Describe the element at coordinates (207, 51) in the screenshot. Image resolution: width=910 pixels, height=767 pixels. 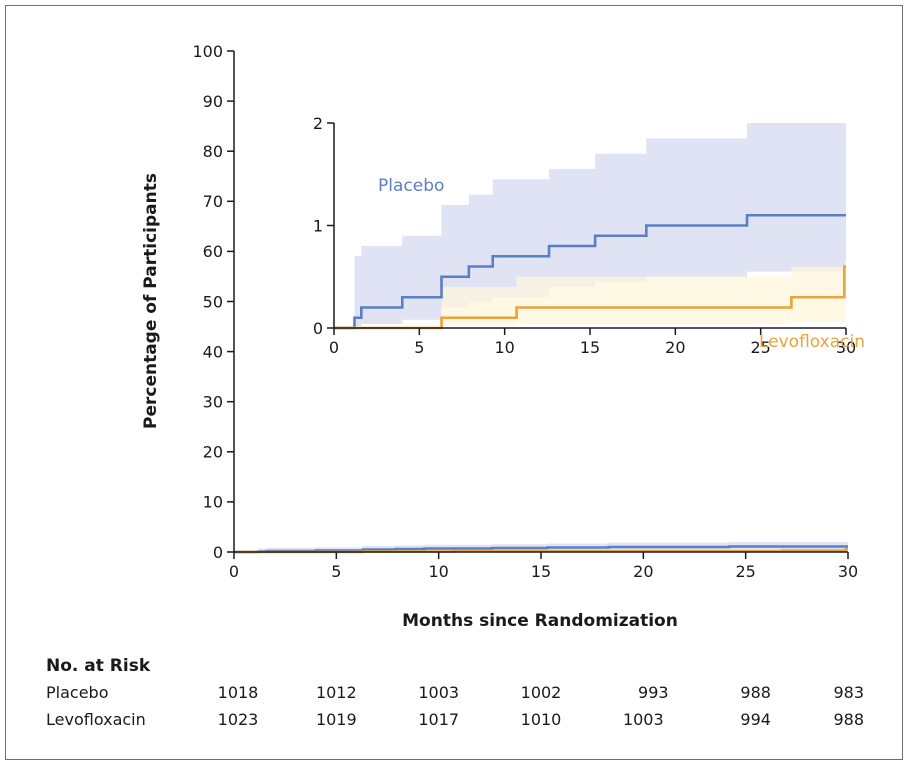
I see `main-y-tick-label: 100` at that location.